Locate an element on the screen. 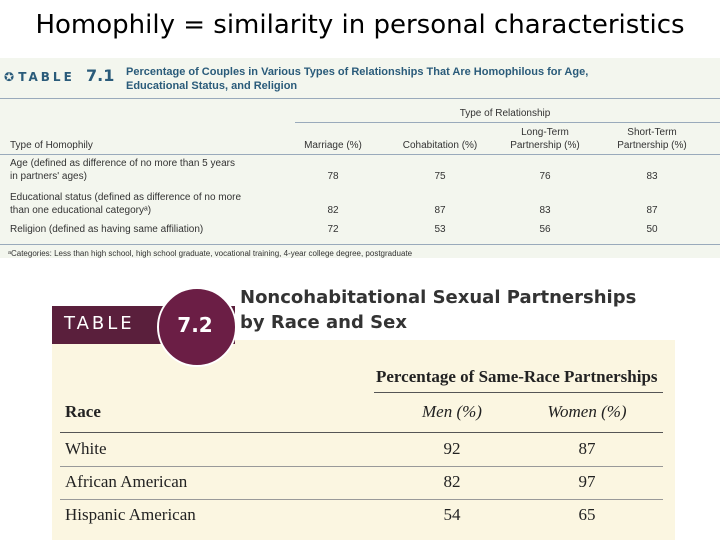 This screenshot has height=540, width=720. cell: 72 is located at coordinates (333, 229).